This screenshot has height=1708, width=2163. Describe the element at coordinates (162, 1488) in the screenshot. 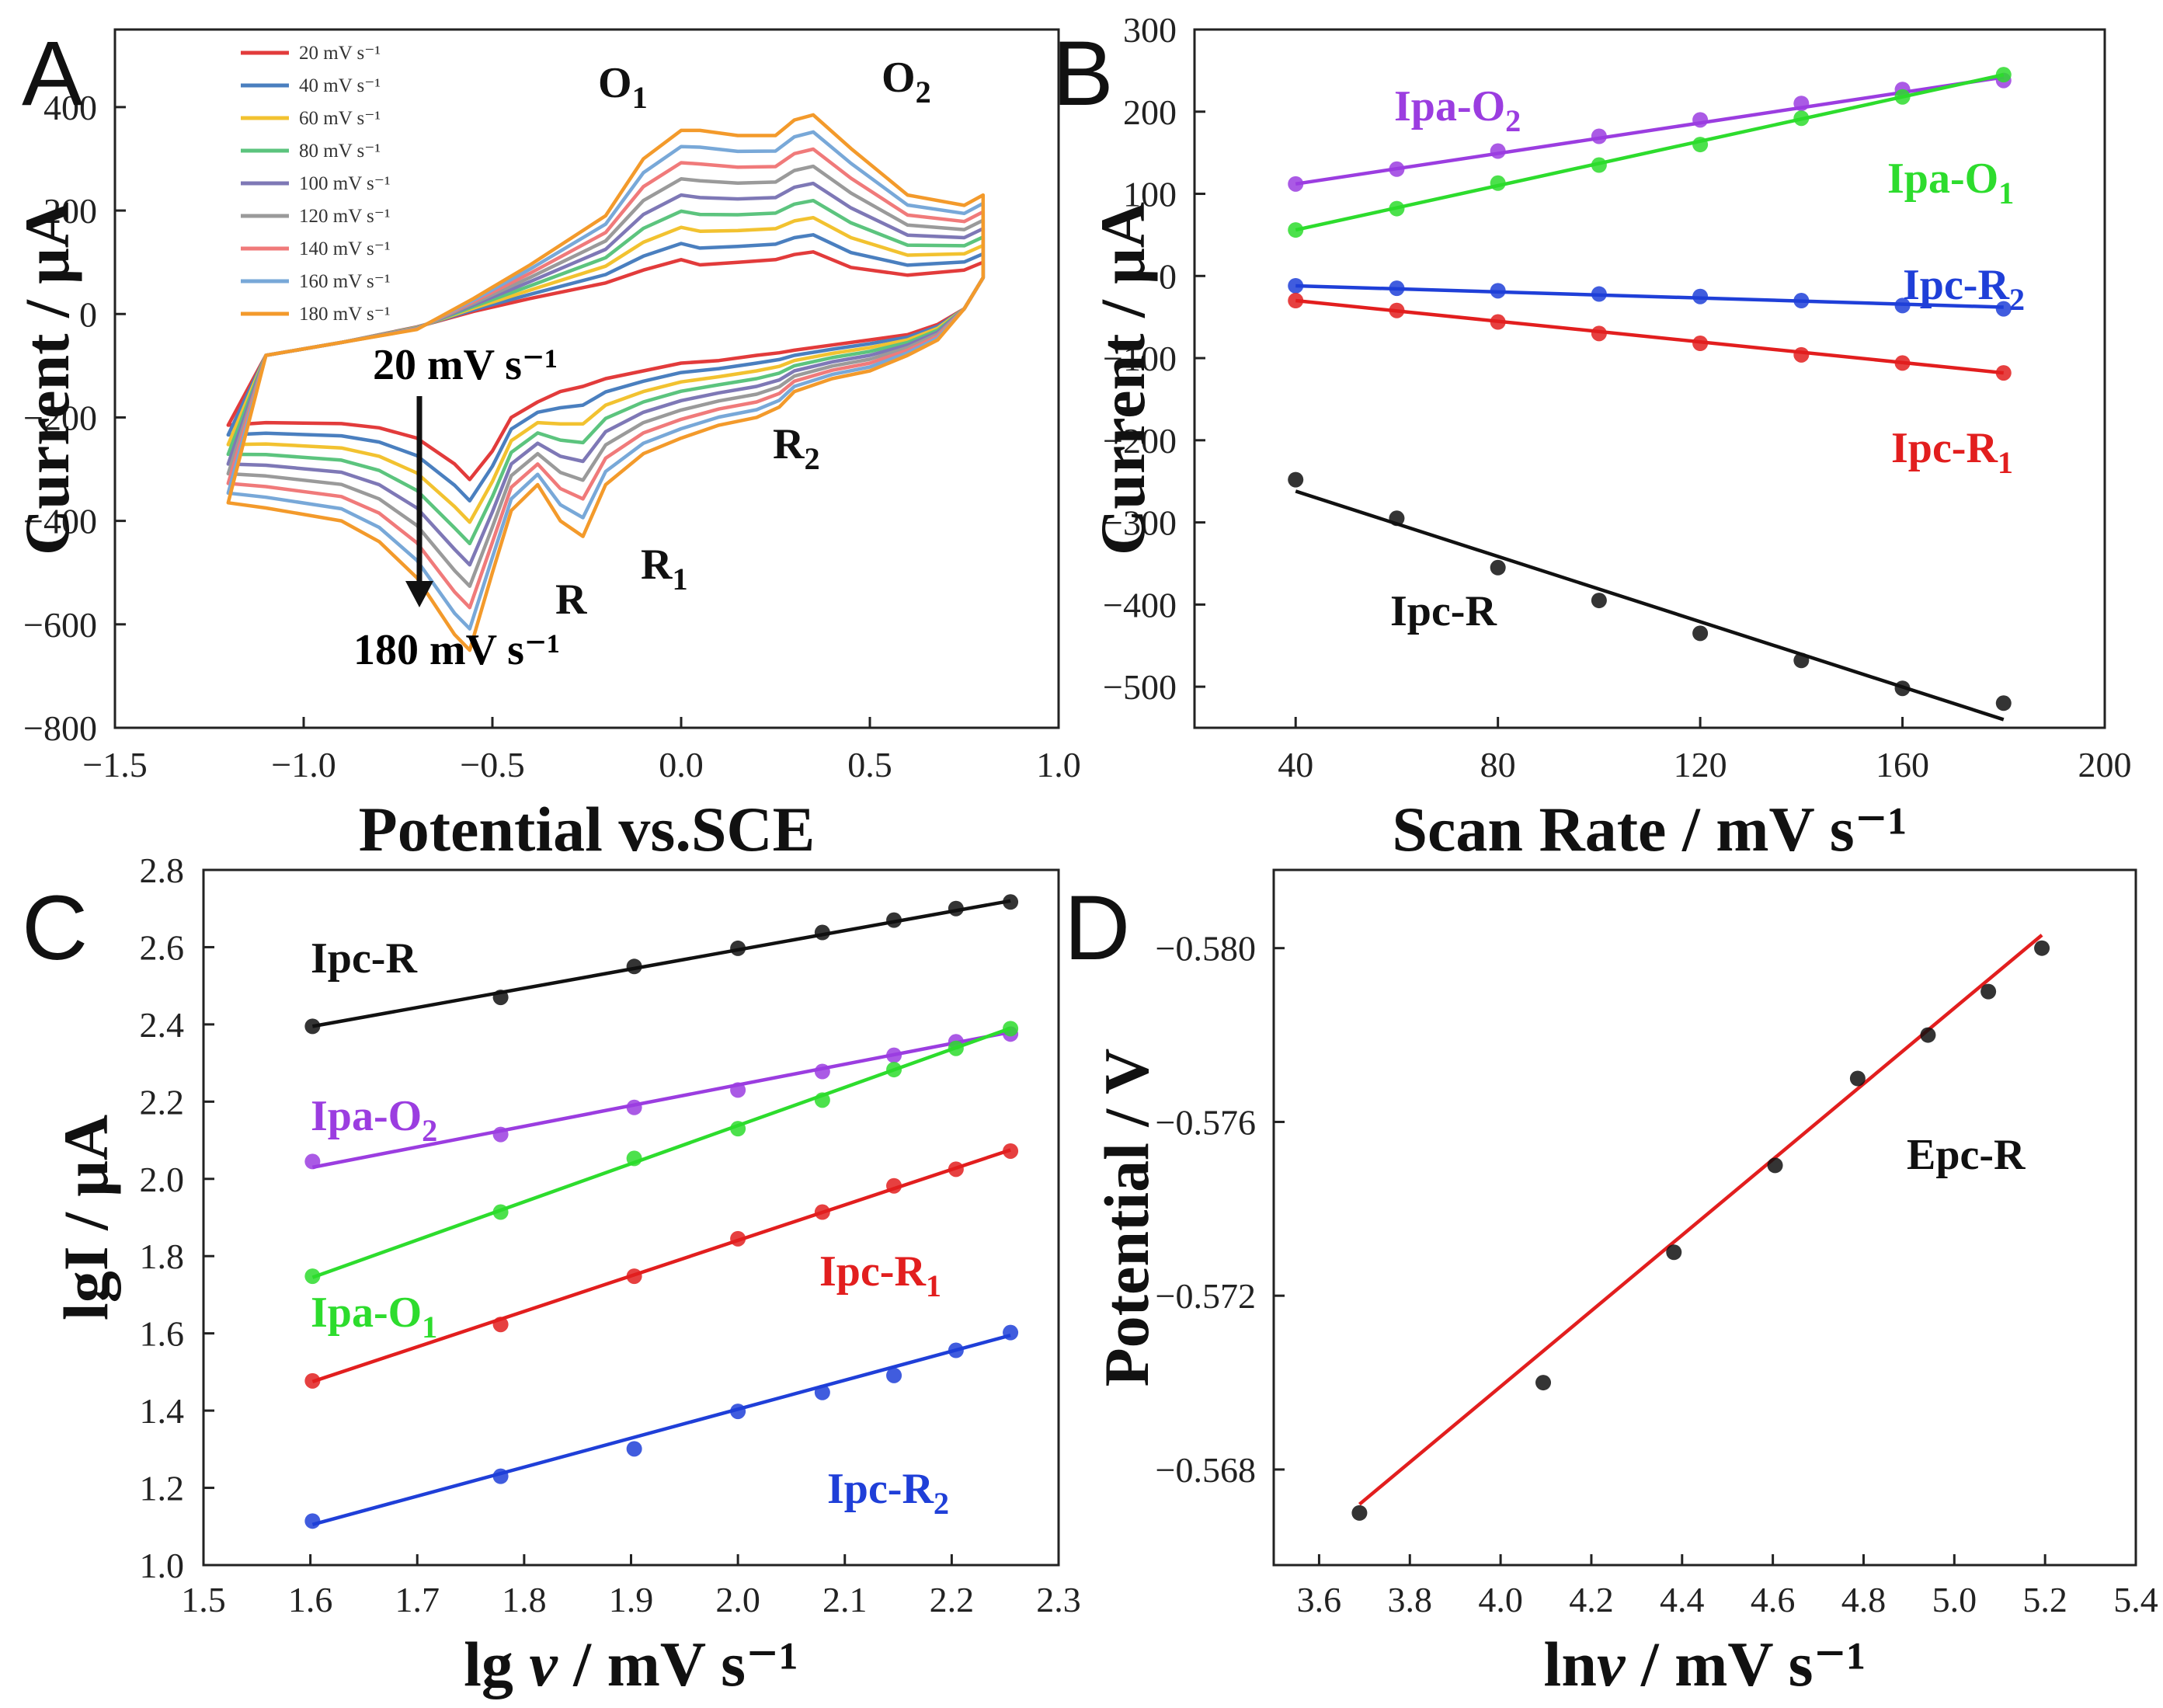

I see `y-tick-label: 1.2` at that location.